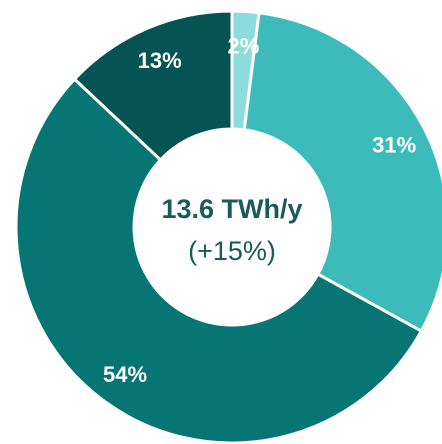 This screenshot has width=442, height=444. I want to click on center-total-value: 13.6 TWh/y, so click(231, 209).